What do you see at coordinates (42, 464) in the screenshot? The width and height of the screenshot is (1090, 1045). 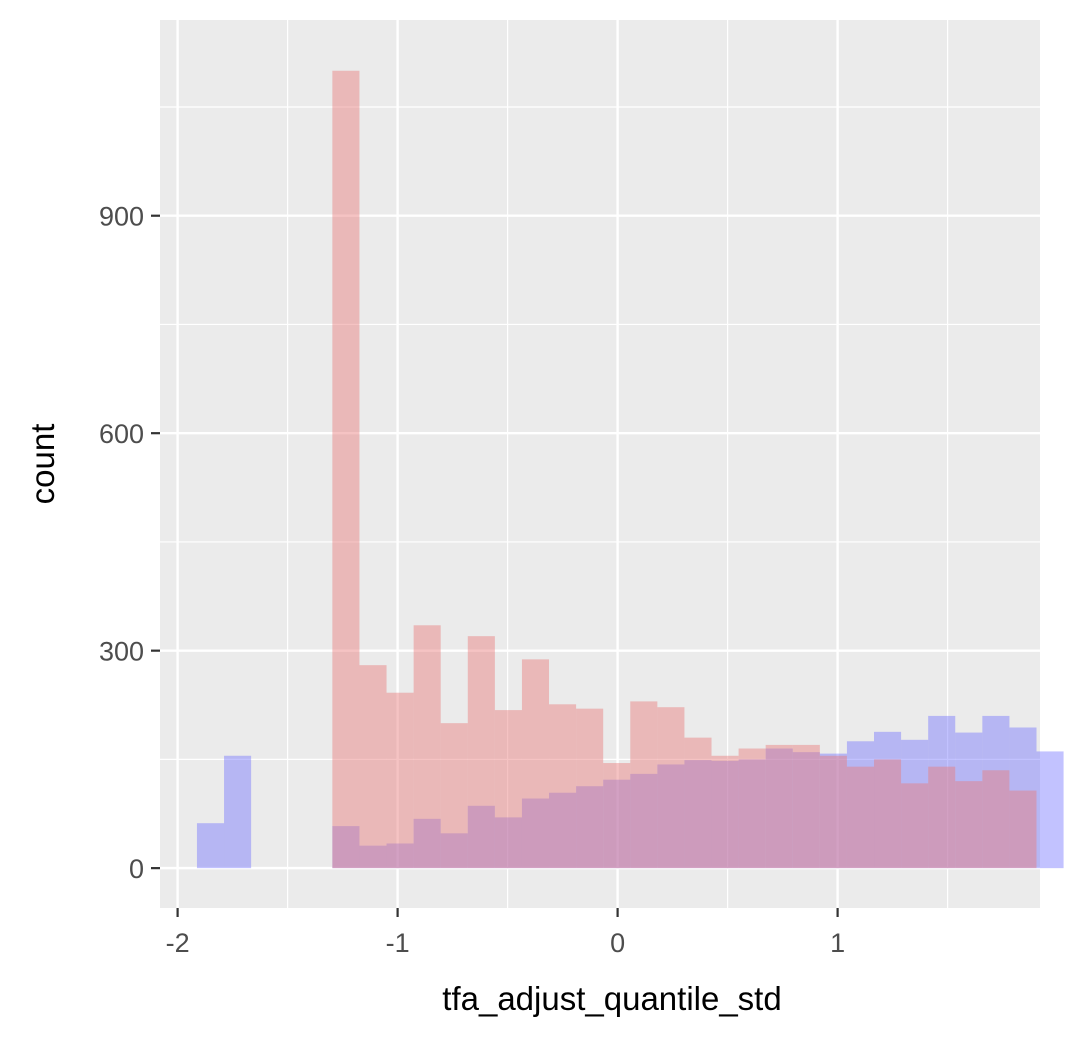 I see `y-axis-title: count` at bounding box center [42, 464].